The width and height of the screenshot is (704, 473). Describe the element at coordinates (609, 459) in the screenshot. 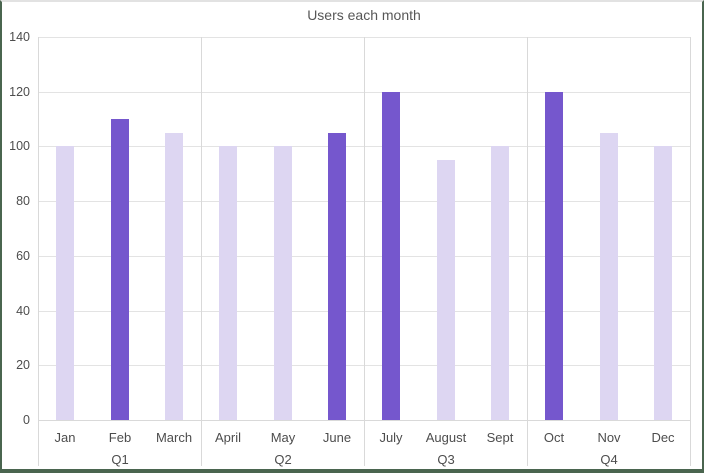

I see `quarter-label: Q4` at that location.